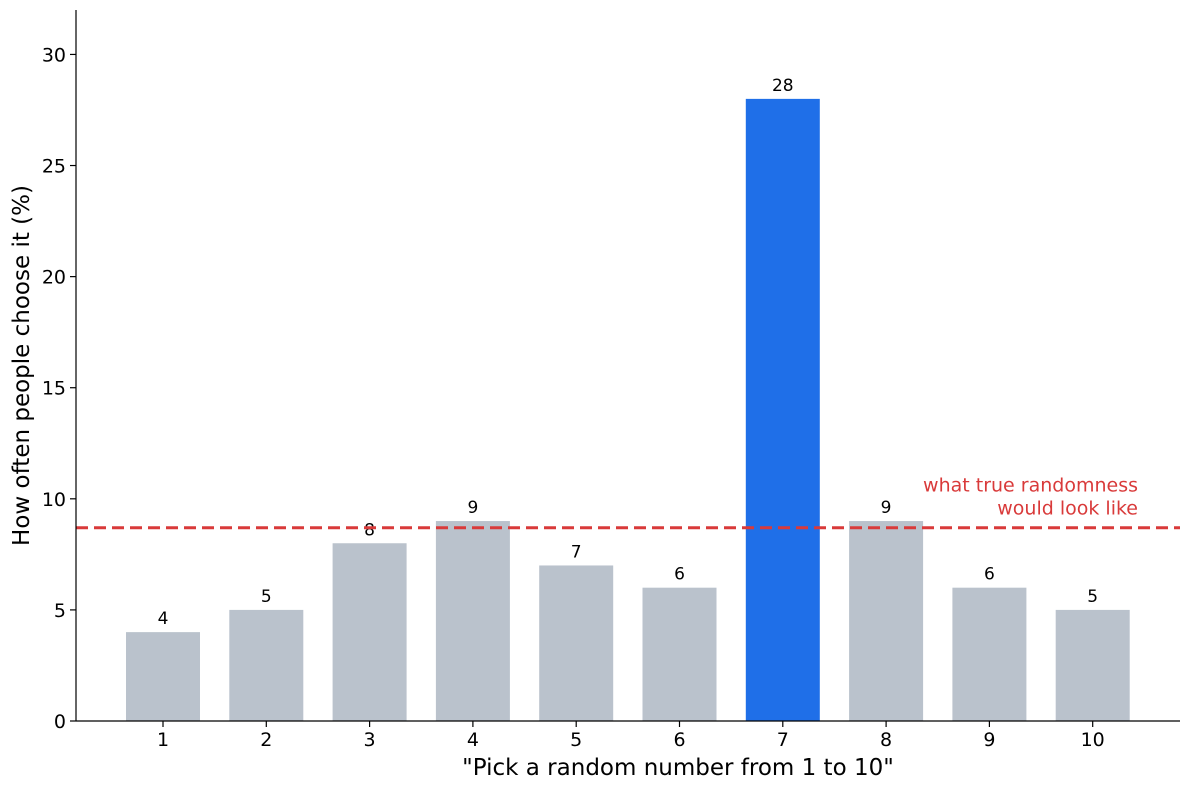 This screenshot has height=790, width=1189. Describe the element at coordinates (679, 575) in the screenshot. I see `bar-value-label-6: 6` at that location.